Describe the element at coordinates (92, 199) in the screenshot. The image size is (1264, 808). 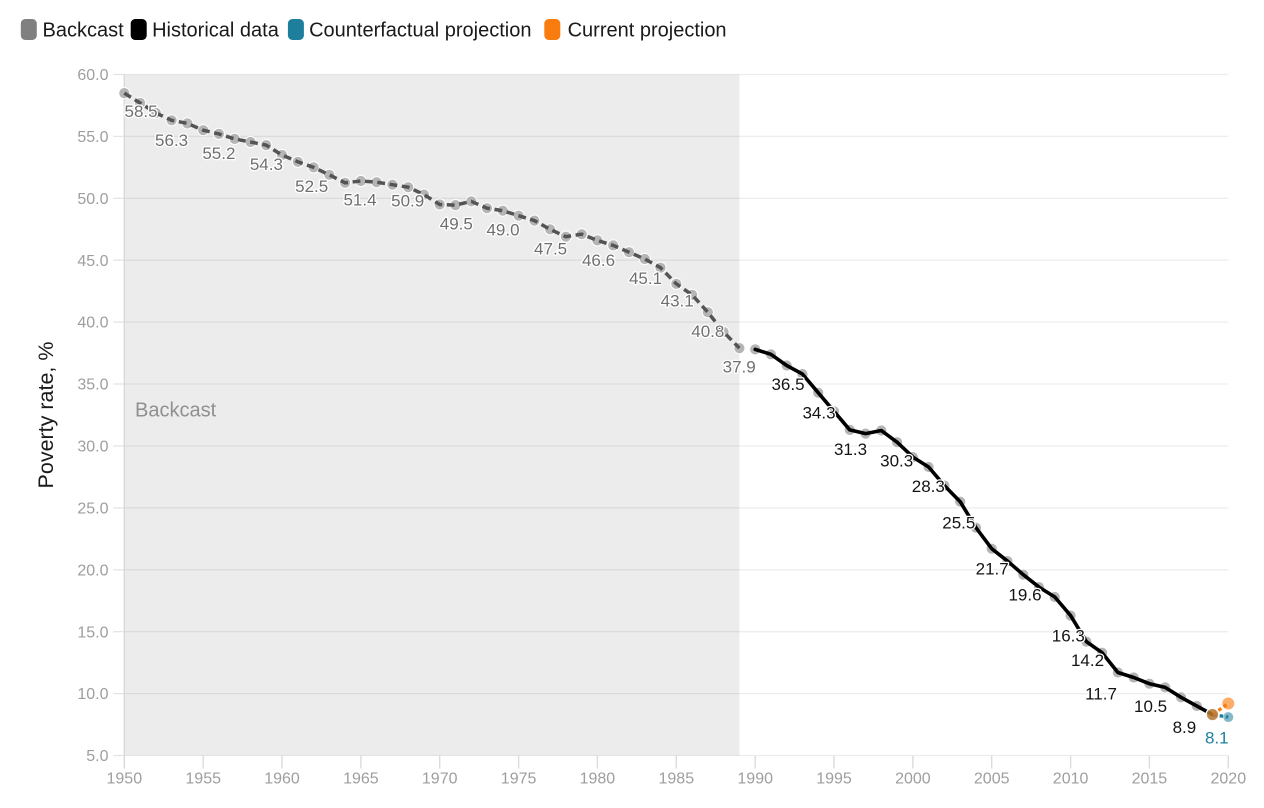
I see `svg-text: 50.0` at that location.